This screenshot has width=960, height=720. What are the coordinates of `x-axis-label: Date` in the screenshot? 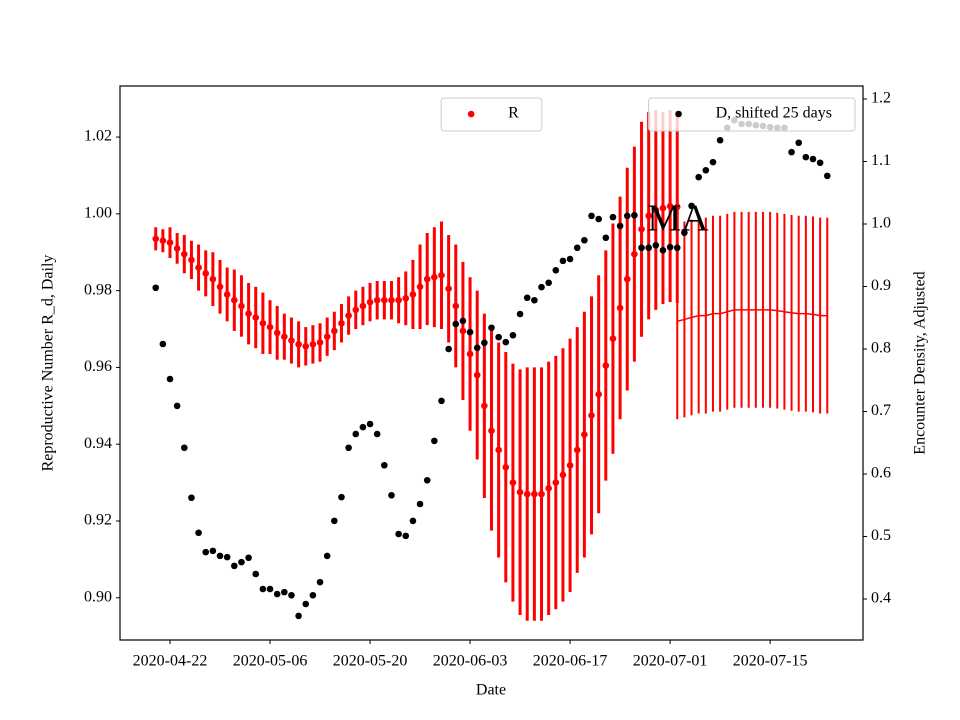 It's located at (491, 690).